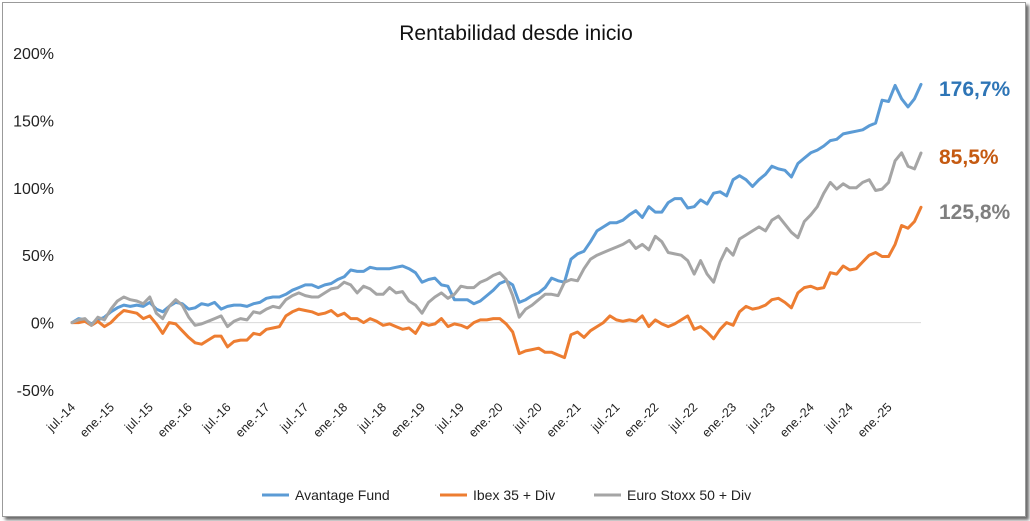  I want to click on y-axis: 200% 150% 100% 50% 0% -50%, so click(33, 223).